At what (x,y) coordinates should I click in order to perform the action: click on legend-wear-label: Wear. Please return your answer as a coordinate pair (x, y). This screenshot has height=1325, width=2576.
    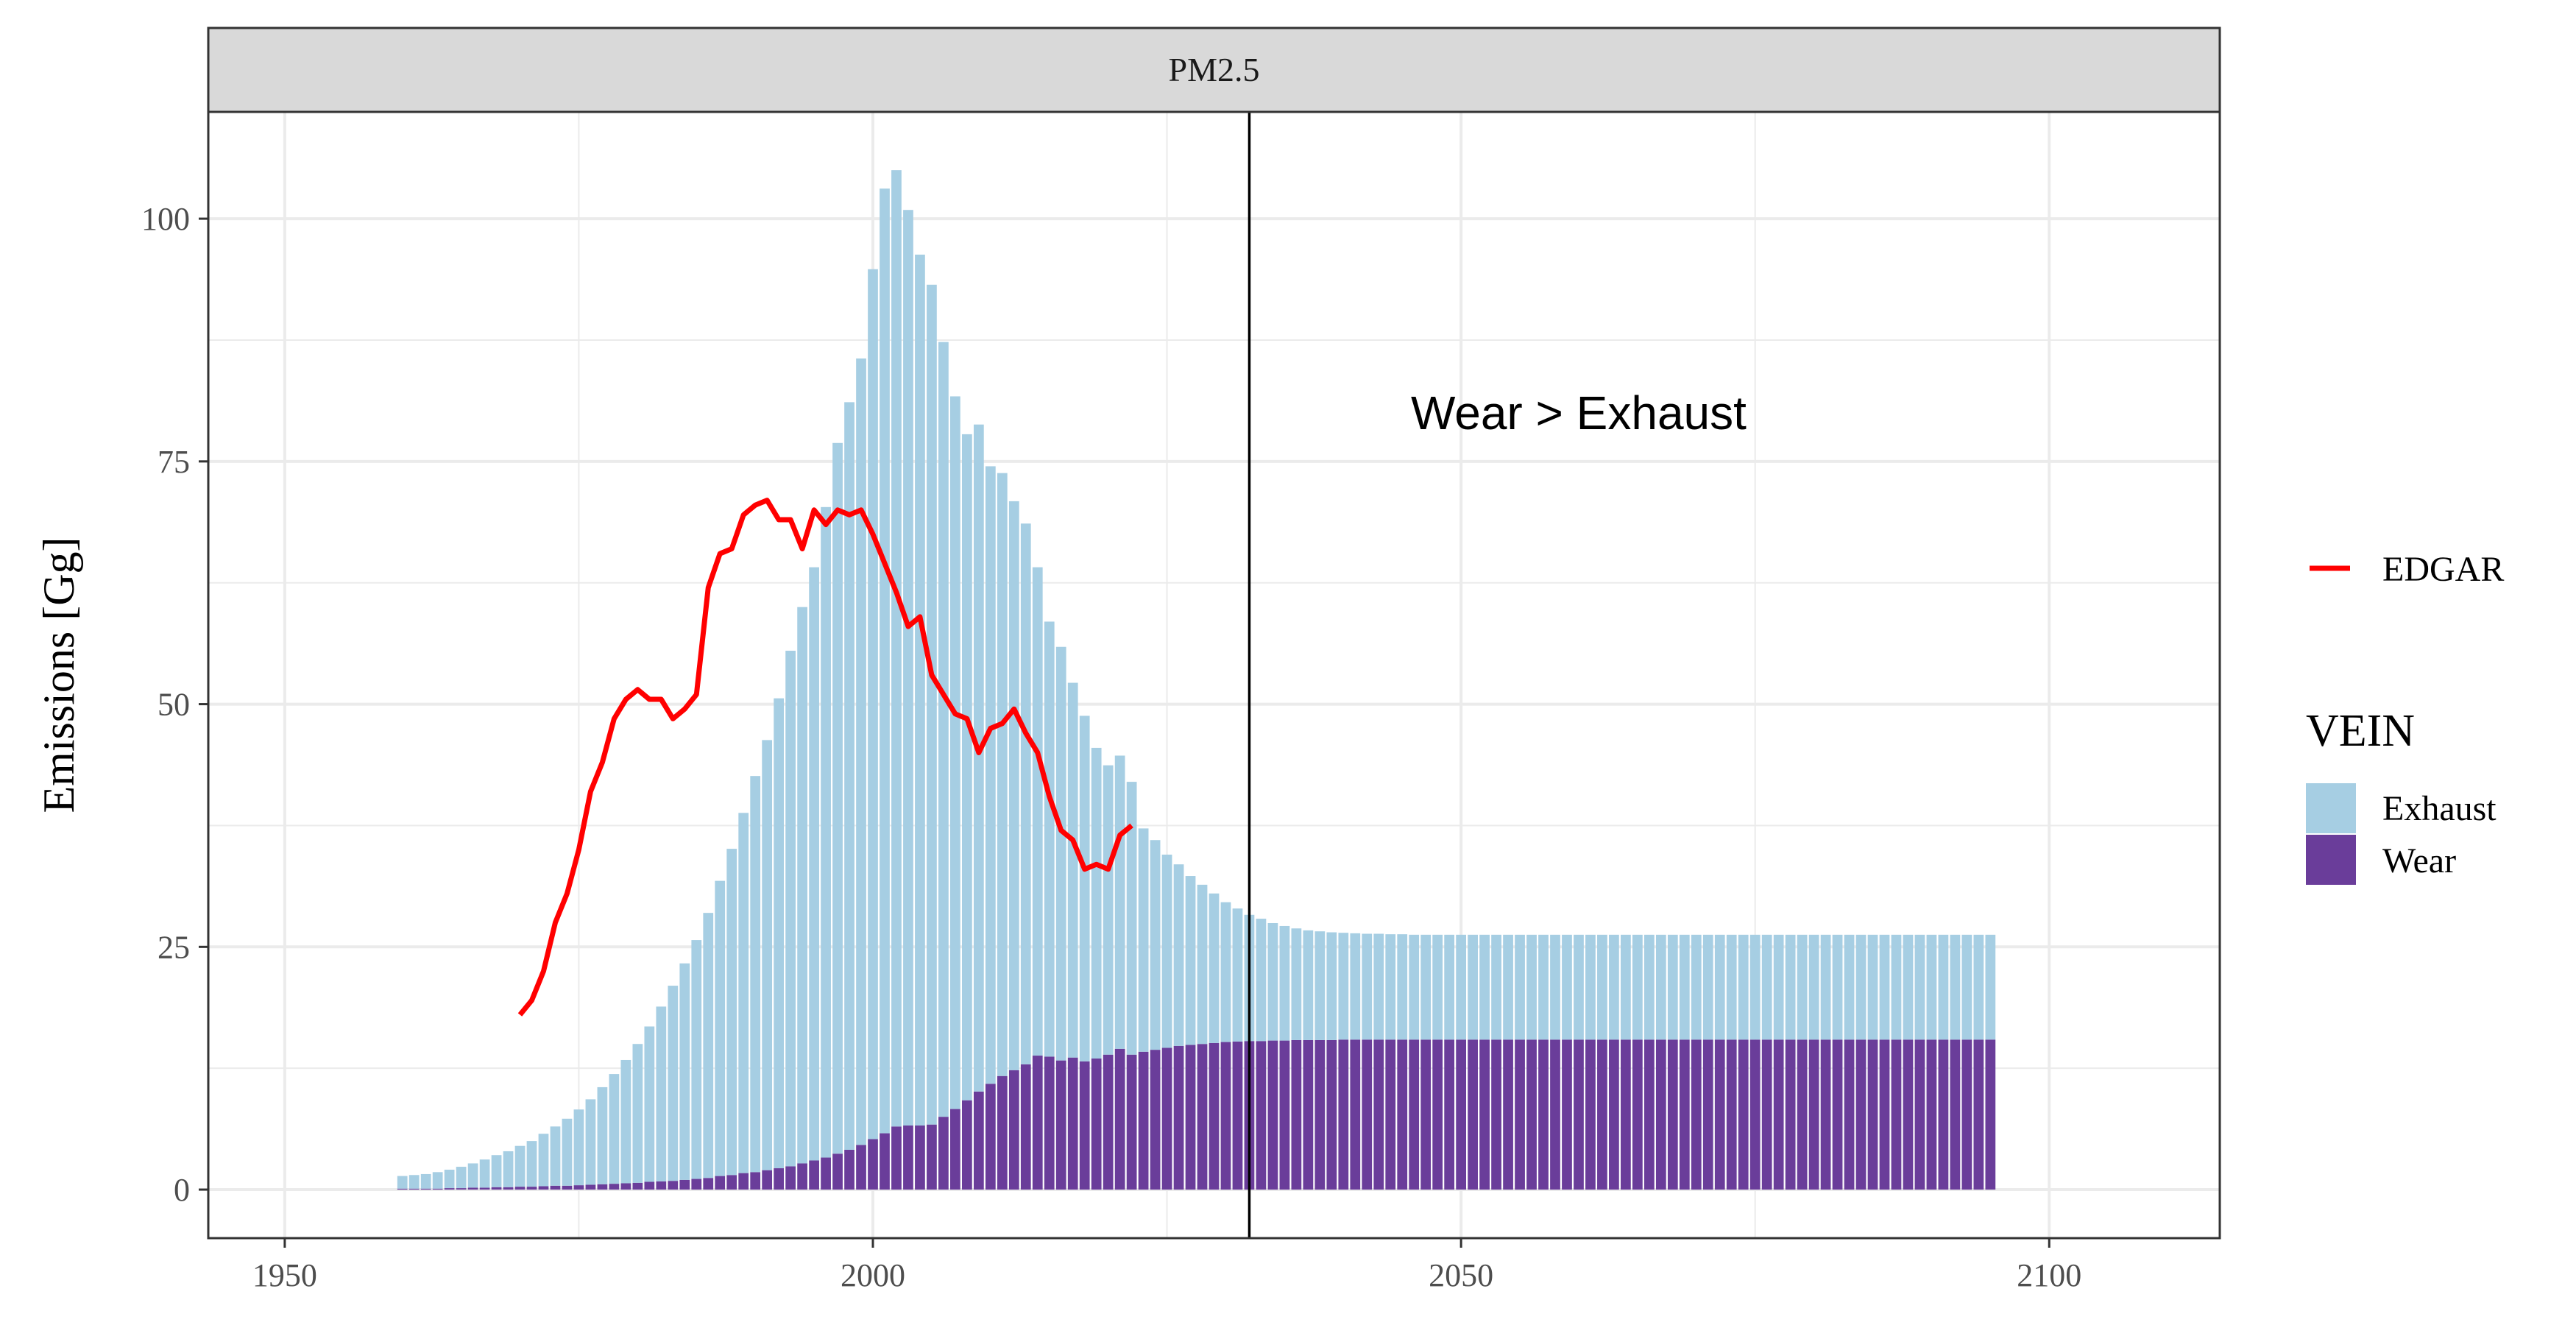
    Looking at the image, I should click on (2419, 860).